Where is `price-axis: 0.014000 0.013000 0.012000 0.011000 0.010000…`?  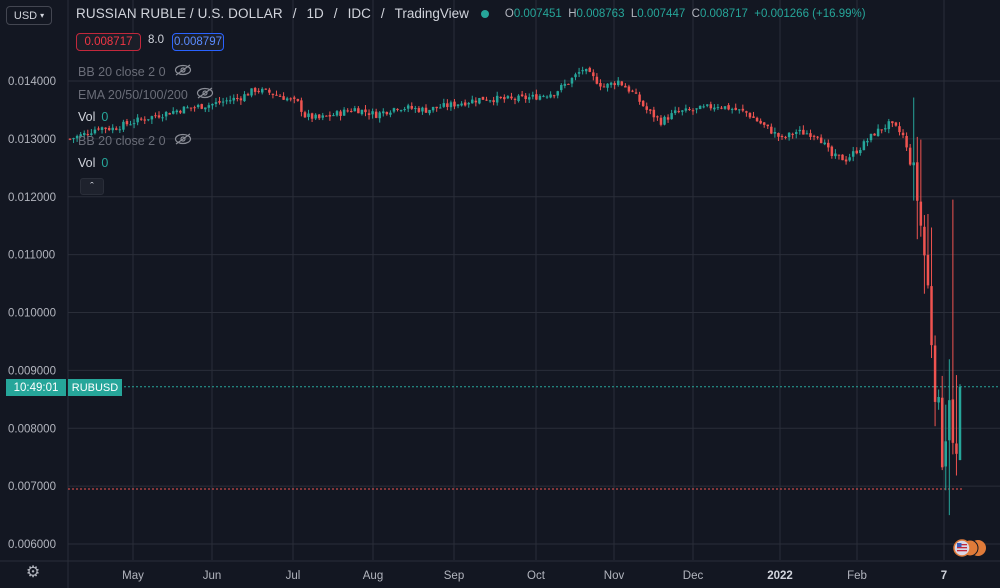 price-axis: 0.014000 0.013000 0.012000 0.011000 0.010000… is located at coordinates (32, 313).